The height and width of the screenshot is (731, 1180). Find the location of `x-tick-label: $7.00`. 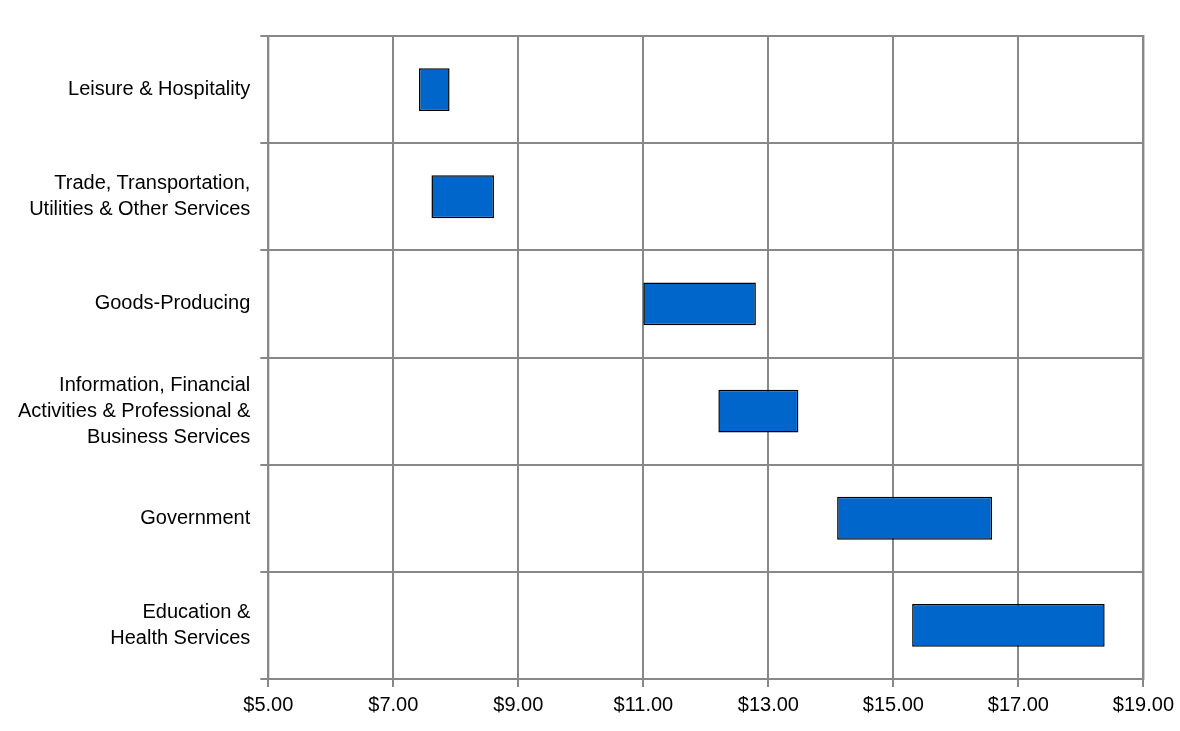

x-tick-label: $7.00 is located at coordinates (393, 703).